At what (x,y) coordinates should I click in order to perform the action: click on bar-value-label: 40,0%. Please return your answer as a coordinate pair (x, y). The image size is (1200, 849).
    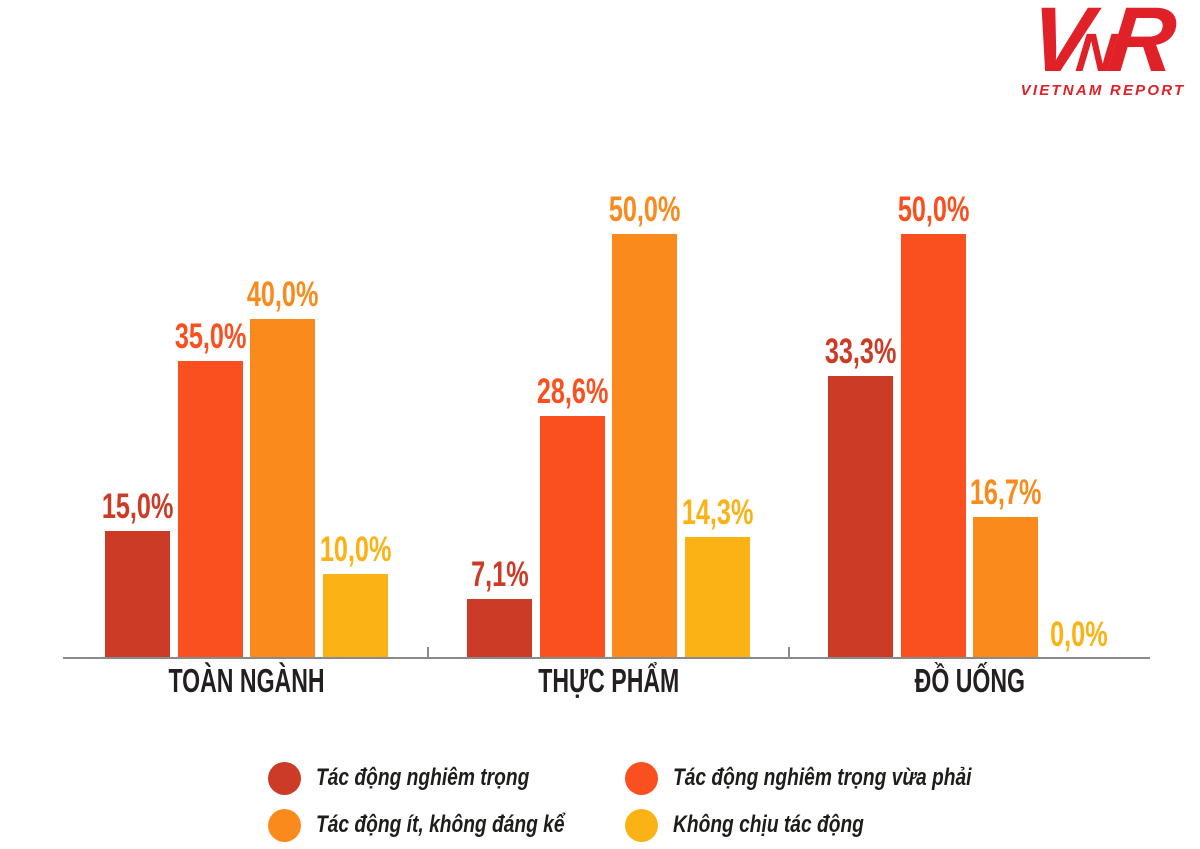
    Looking at the image, I should click on (283, 294).